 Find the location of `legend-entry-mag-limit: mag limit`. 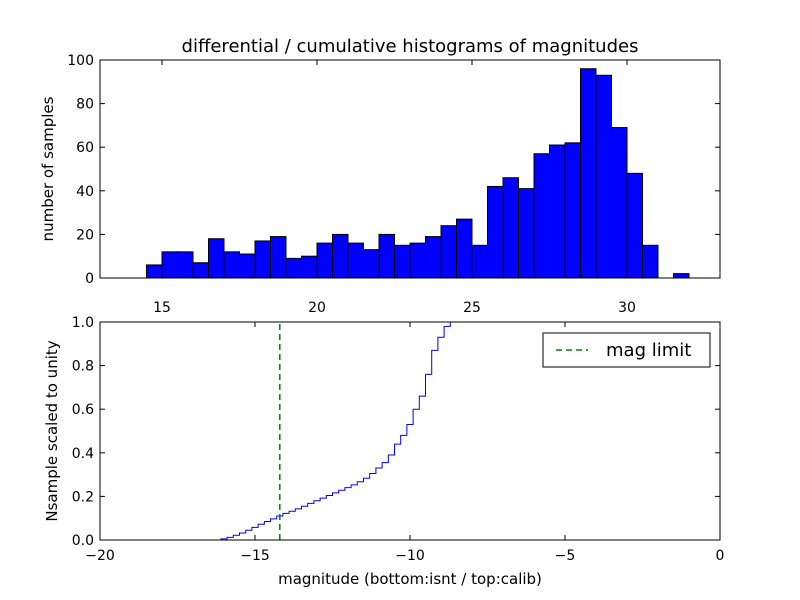

legend-entry-mag-limit: mag limit is located at coordinates (648, 350).